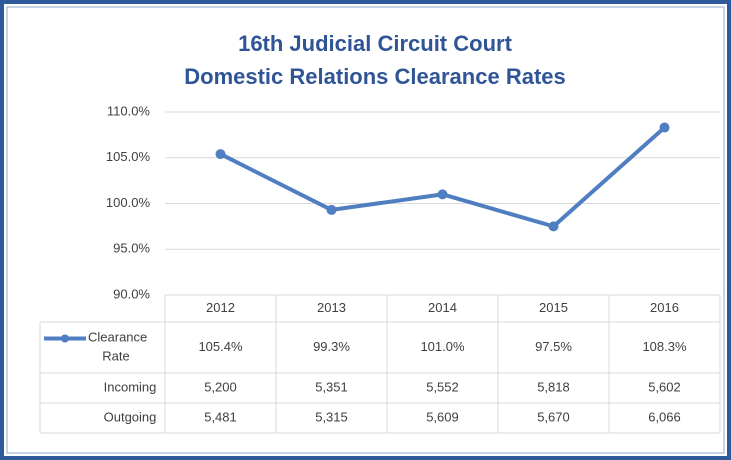 Image resolution: width=731 pixels, height=460 pixels. Describe the element at coordinates (331, 416) in the screenshot. I see `table-cell: 5,315` at that location.